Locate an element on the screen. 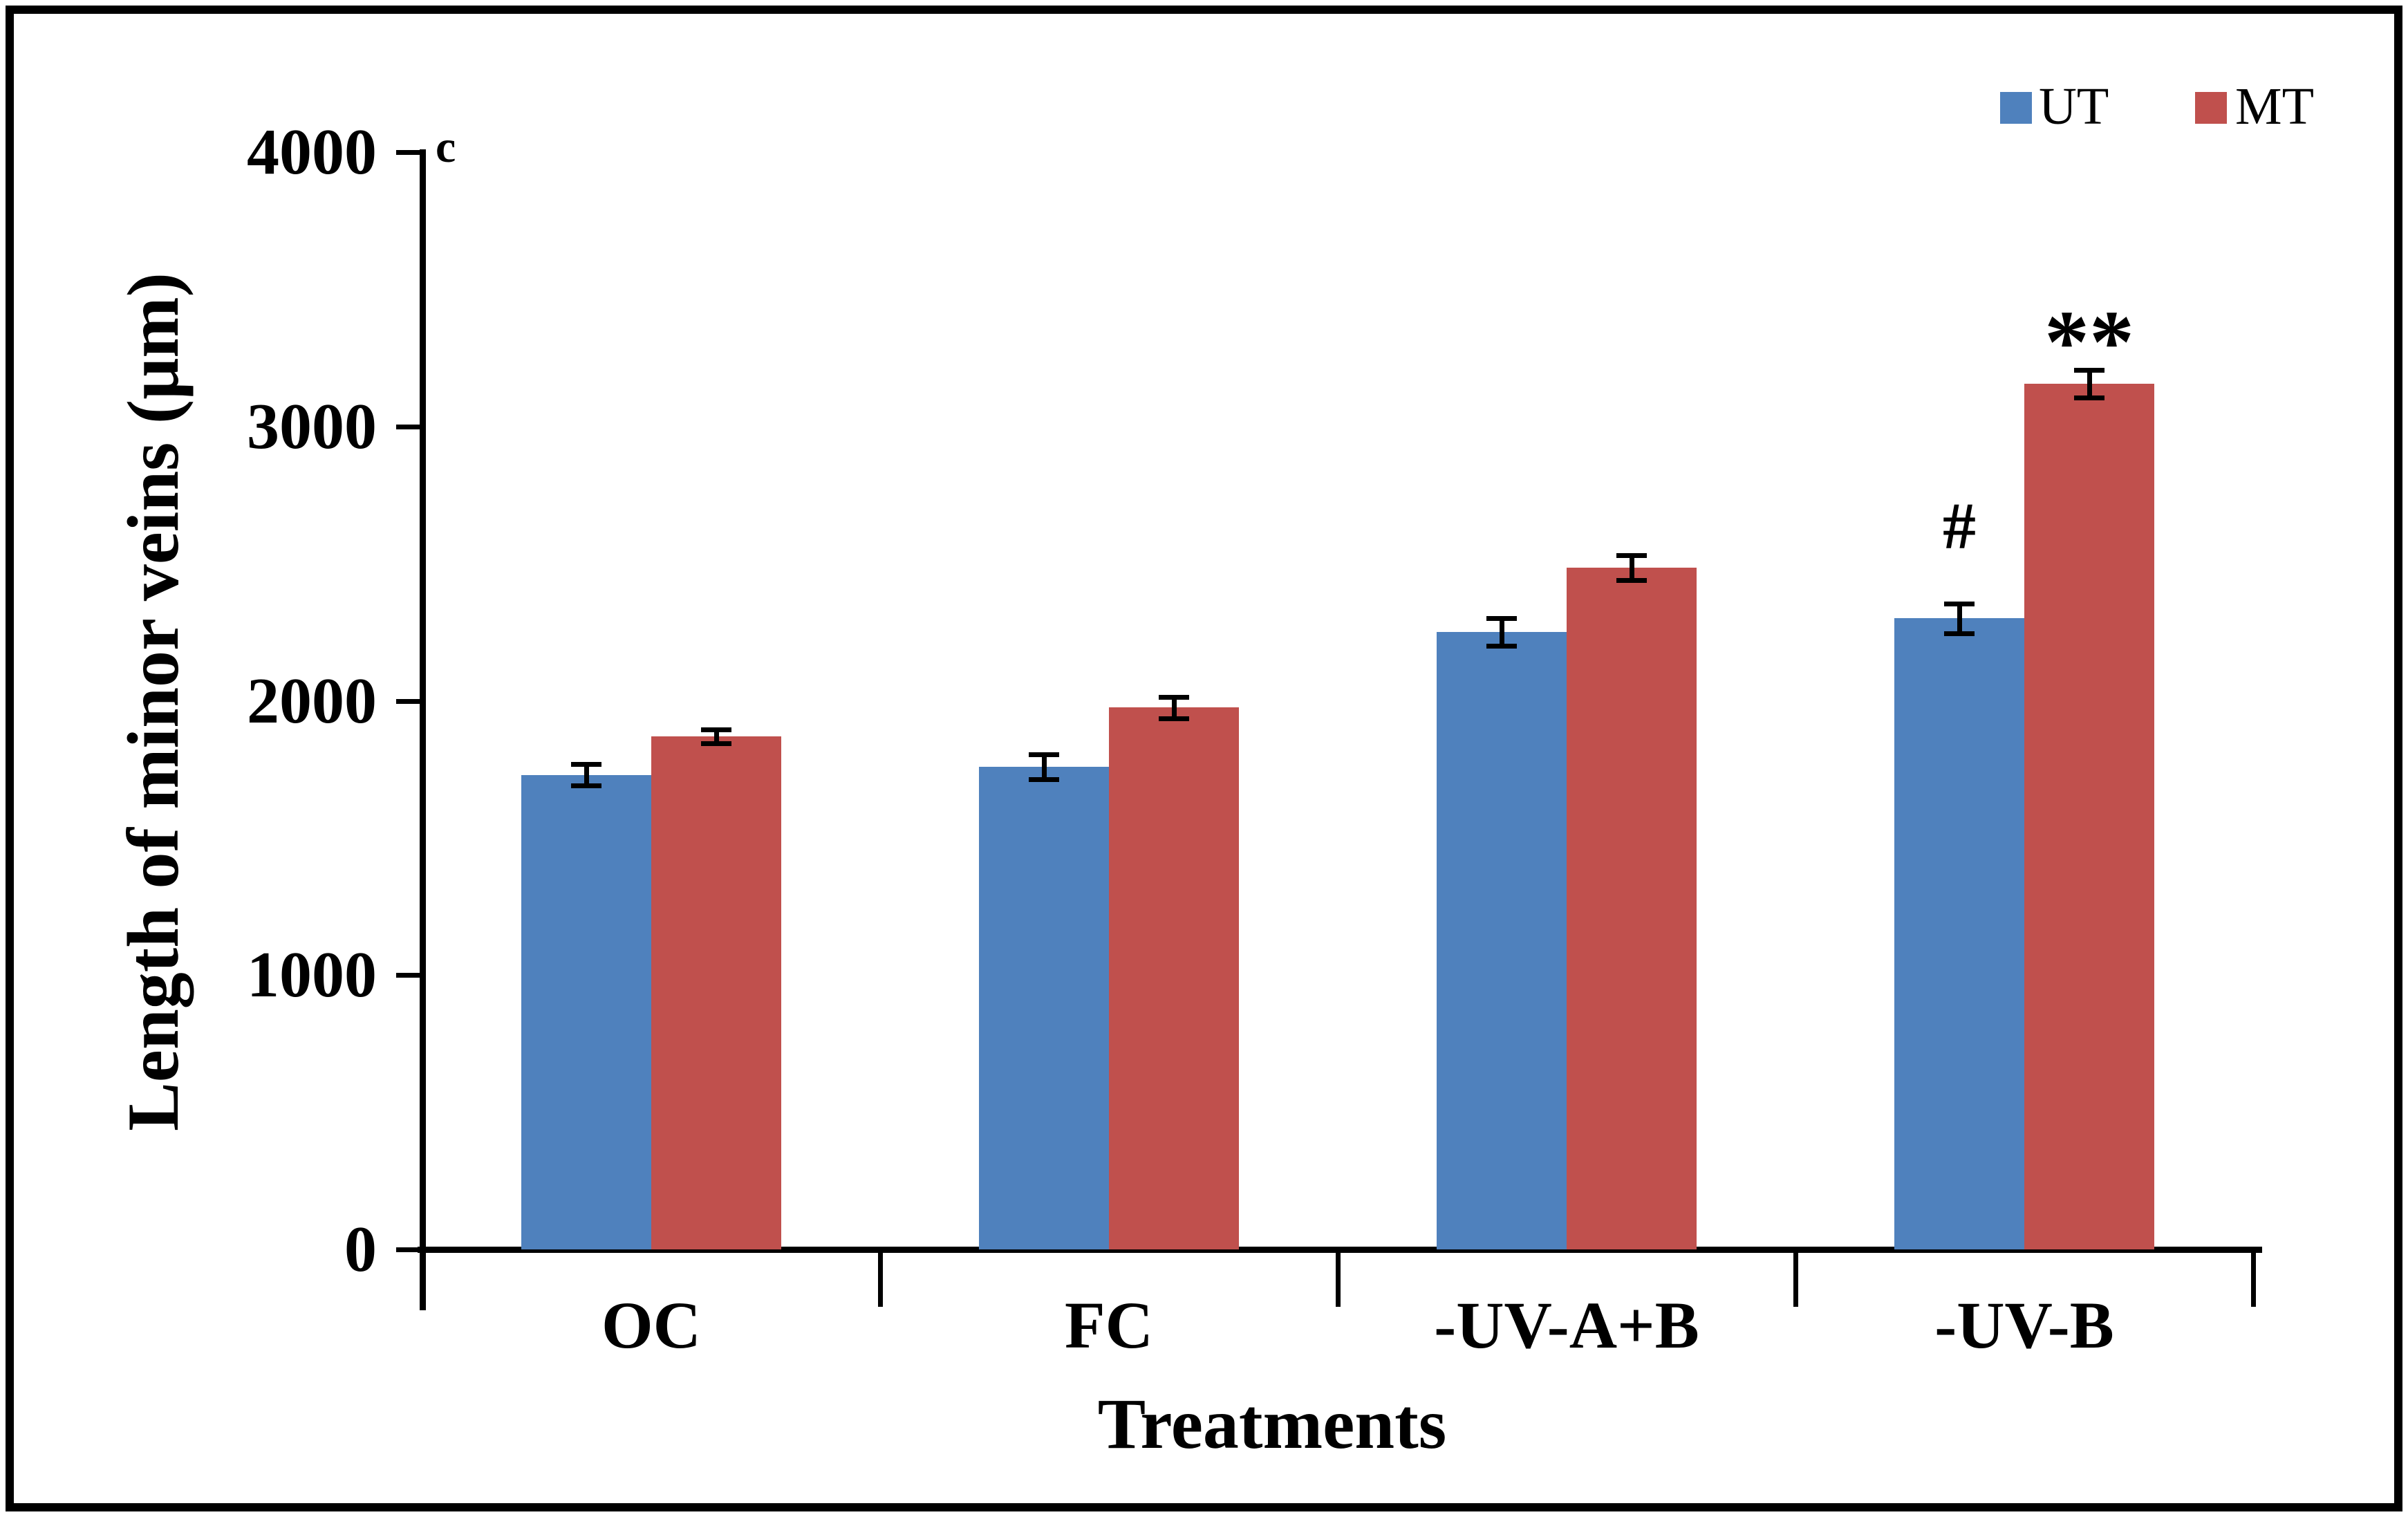 Image resolution: width=2408 pixels, height=1517 pixels. legend-swatch-mt is located at coordinates (2211, 108).